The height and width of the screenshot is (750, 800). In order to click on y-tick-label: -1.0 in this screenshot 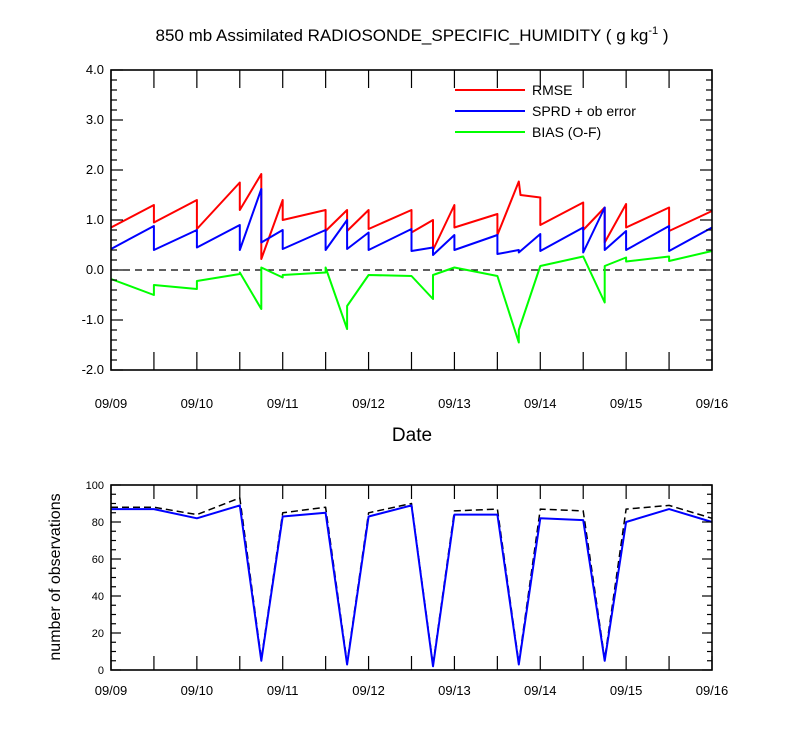, I will do `click(93, 319)`.